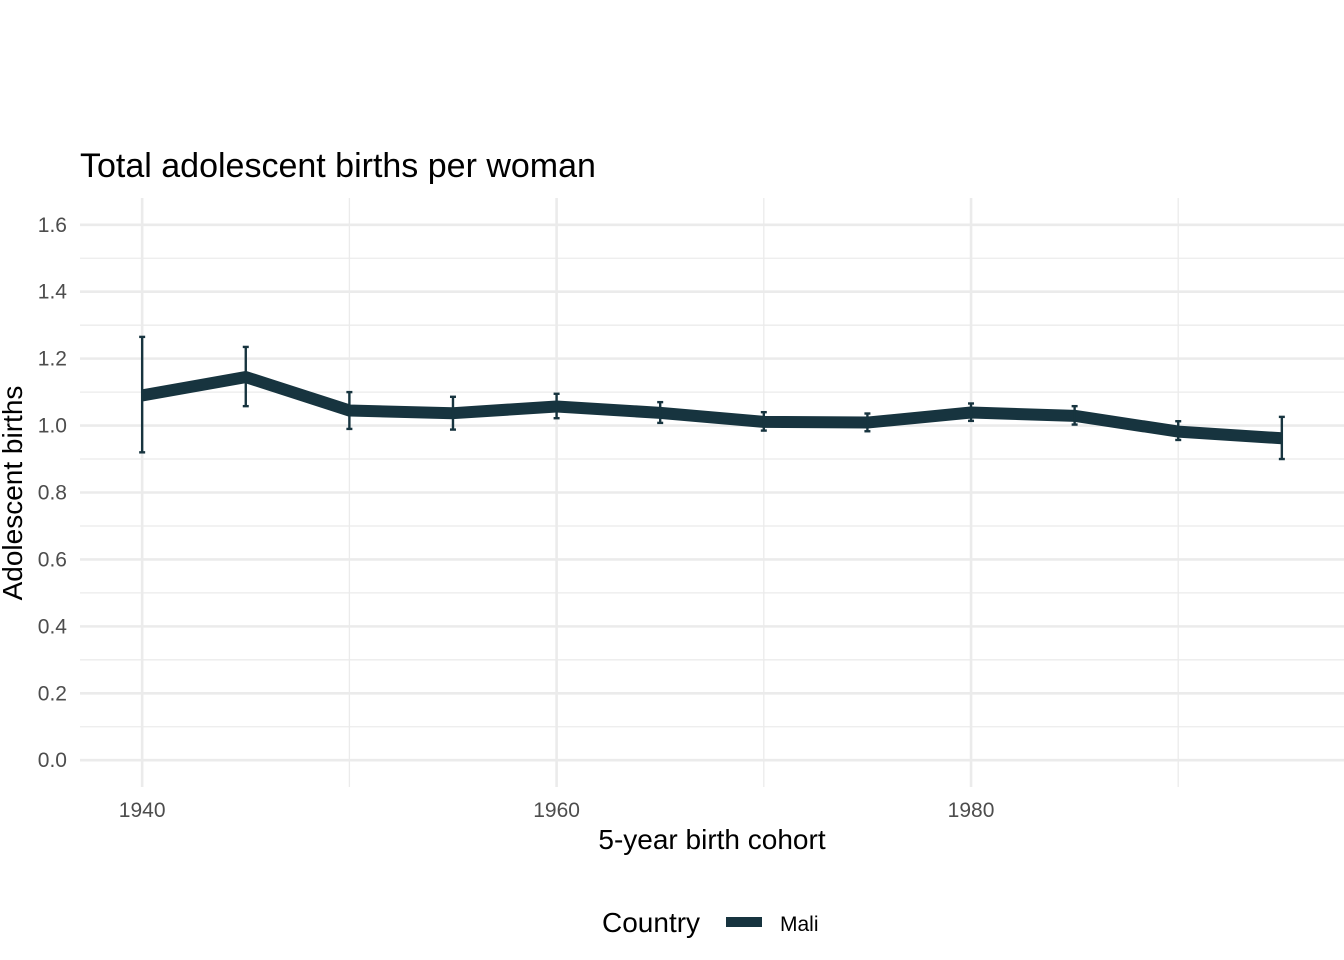  Describe the element at coordinates (52, 760) in the screenshot. I see `y-tick-label: 0.0` at that location.